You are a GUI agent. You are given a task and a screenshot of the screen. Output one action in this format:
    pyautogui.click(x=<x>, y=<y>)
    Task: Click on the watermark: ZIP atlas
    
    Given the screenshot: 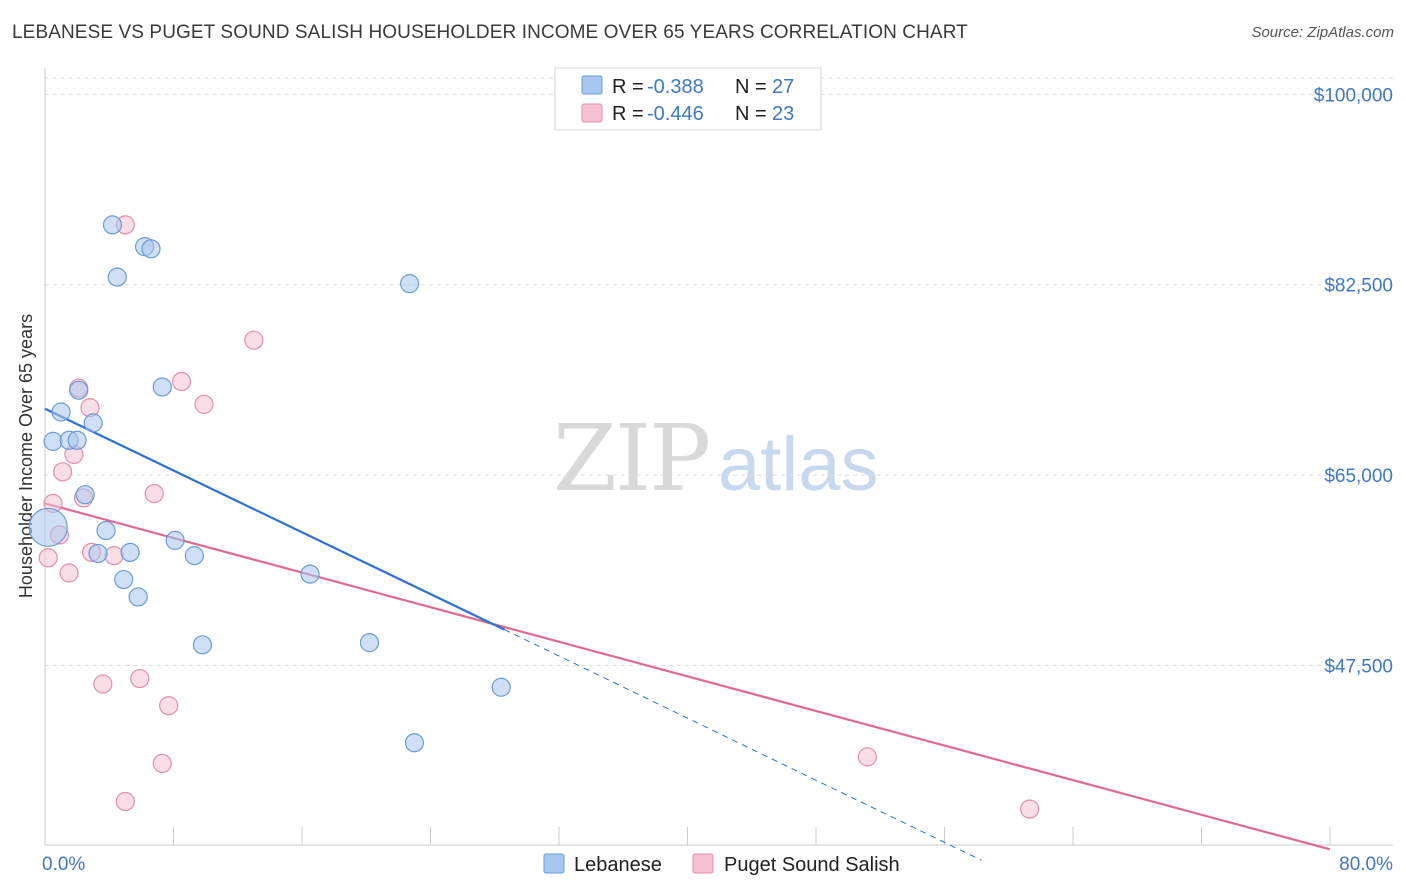 What is the action you would take?
    pyautogui.click(x=716, y=458)
    